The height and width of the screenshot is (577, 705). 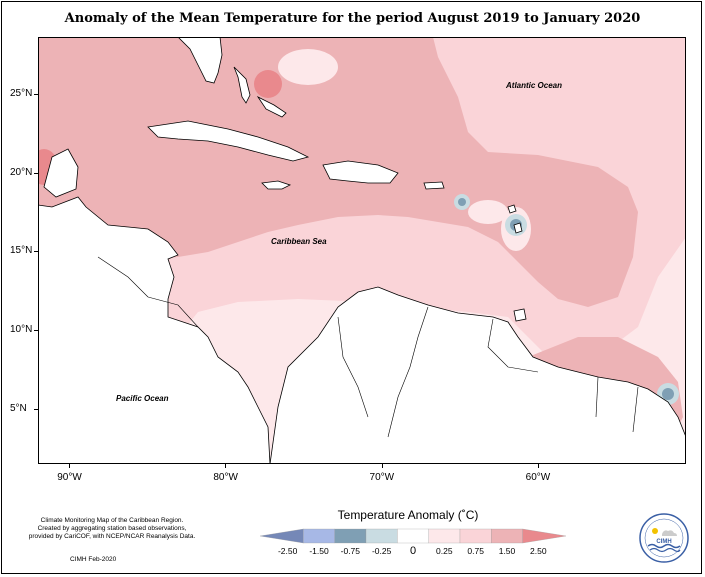 What do you see at coordinates (488, 212) in the screenshot?
I see `anomaly-neutral-antilles` at bounding box center [488, 212].